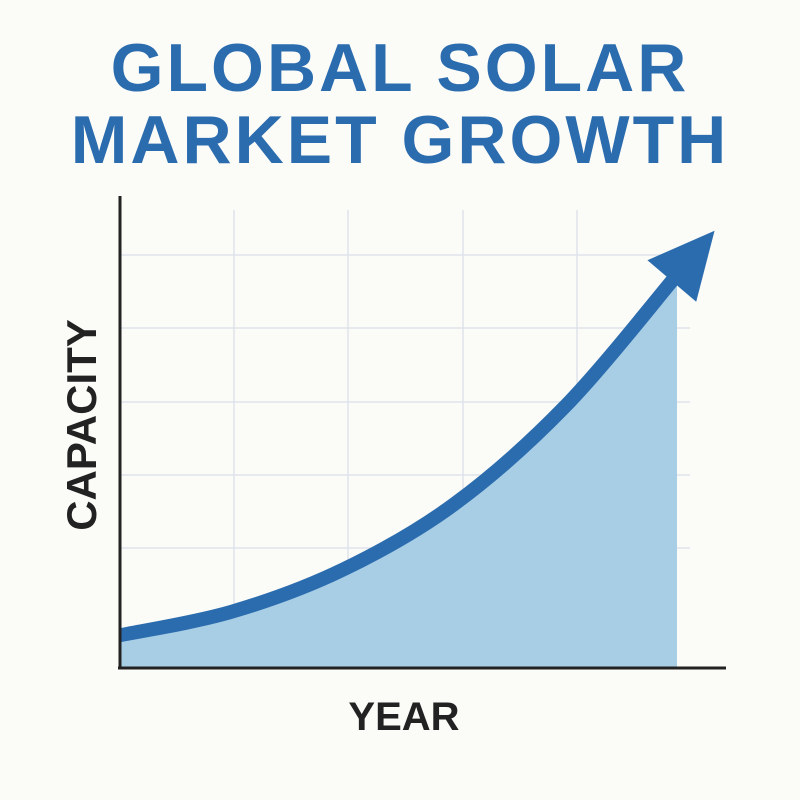 The height and width of the screenshot is (800, 800). What do you see at coordinates (681, 266) in the screenshot?
I see `arrow-head` at bounding box center [681, 266].